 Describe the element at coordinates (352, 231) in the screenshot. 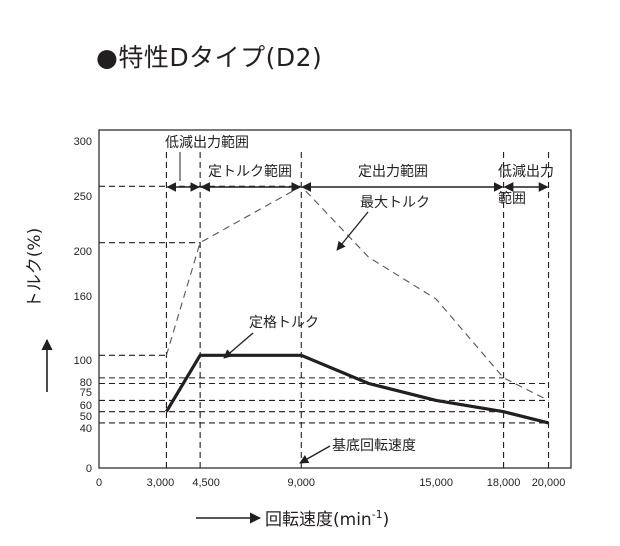

I see `max-torque-pointer` at that location.